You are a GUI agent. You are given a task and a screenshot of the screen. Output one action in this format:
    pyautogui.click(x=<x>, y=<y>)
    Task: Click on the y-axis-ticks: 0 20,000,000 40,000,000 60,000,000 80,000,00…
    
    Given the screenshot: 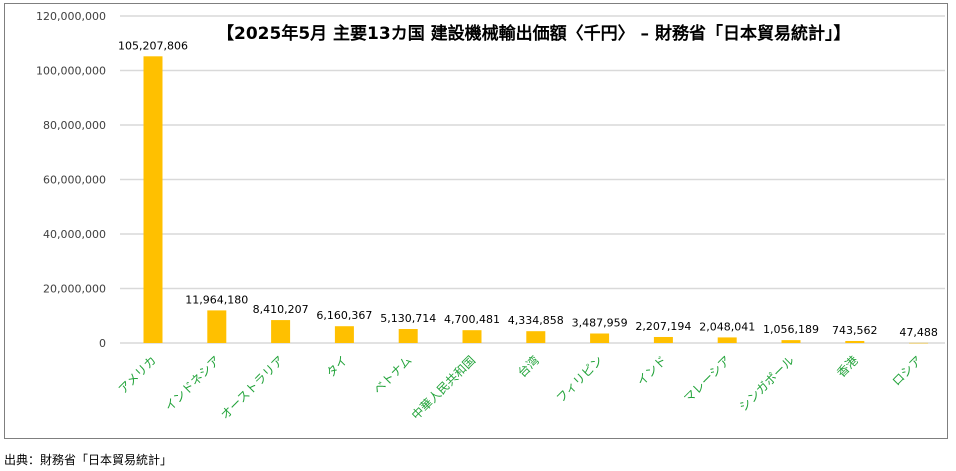 What is the action you would take?
    pyautogui.click(x=71, y=180)
    